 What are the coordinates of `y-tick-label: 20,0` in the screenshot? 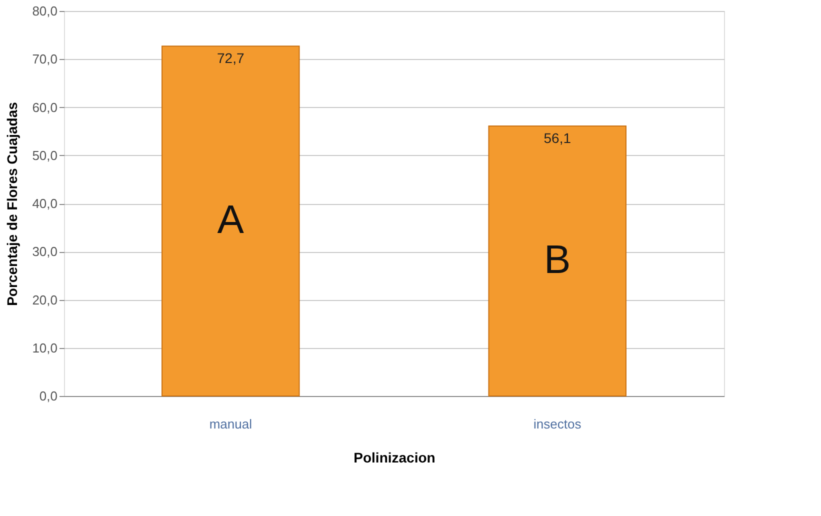 It's located at (45, 300).